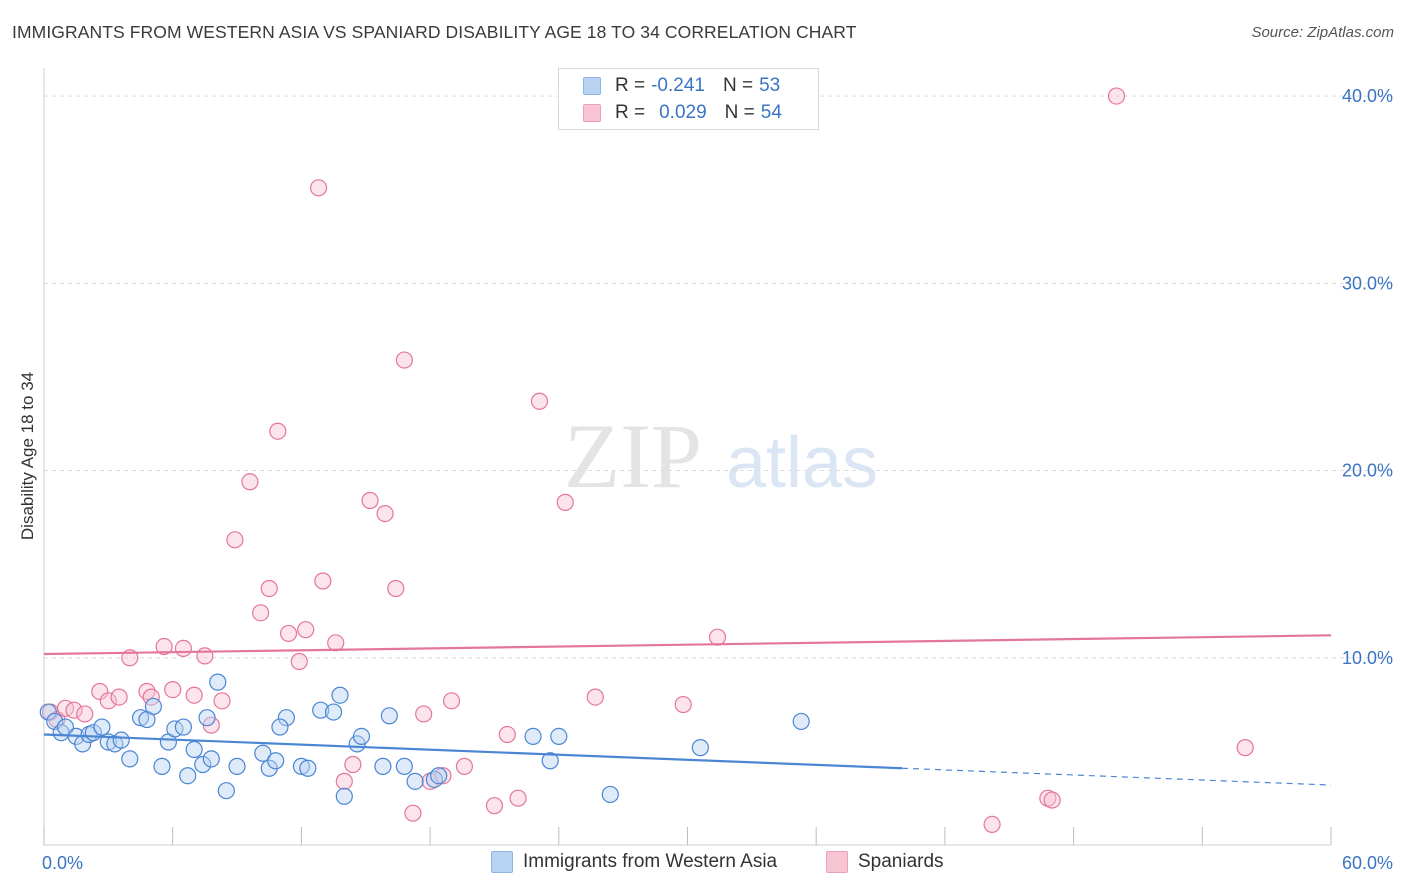 The width and height of the screenshot is (1406, 892). Describe the element at coordinates (1322, 32) in the screenshot. I see `source-label: Source: ZipAtlas.com` at that location.